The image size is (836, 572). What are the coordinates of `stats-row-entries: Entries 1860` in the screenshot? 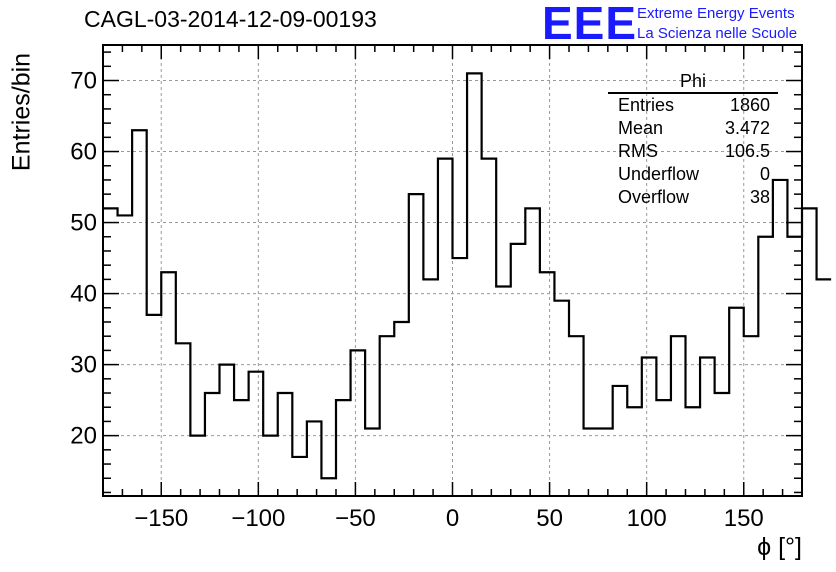 It's located at (693, 105).